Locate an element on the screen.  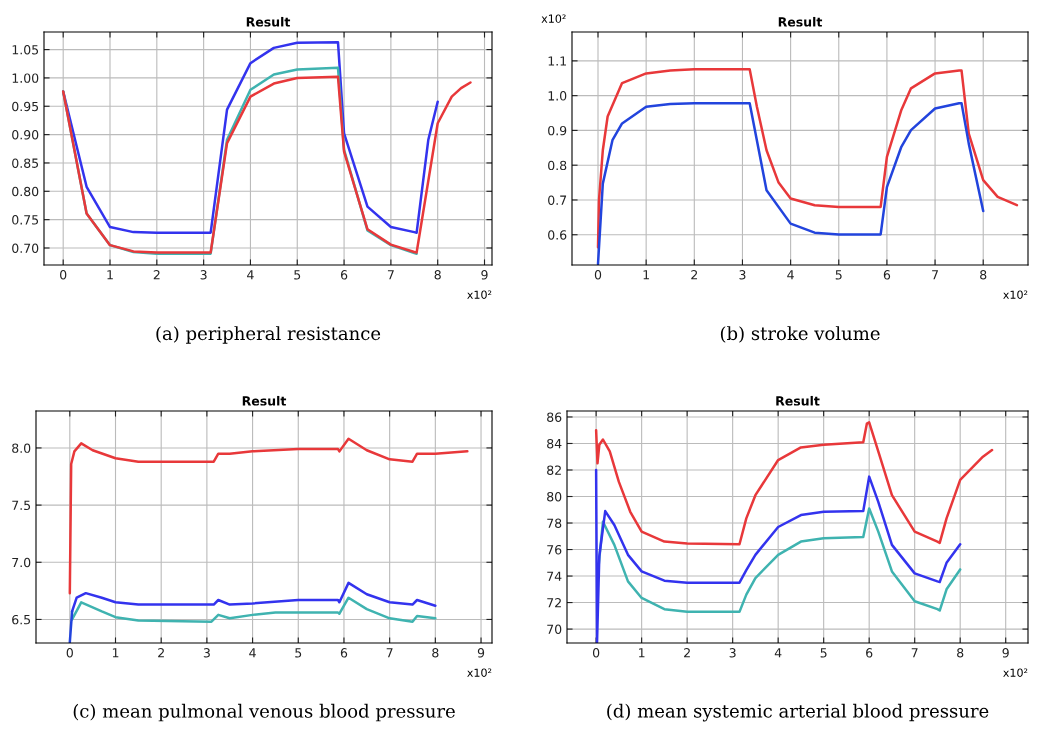
y-tick-label: 0.75 is located at coordinates (25, 220).